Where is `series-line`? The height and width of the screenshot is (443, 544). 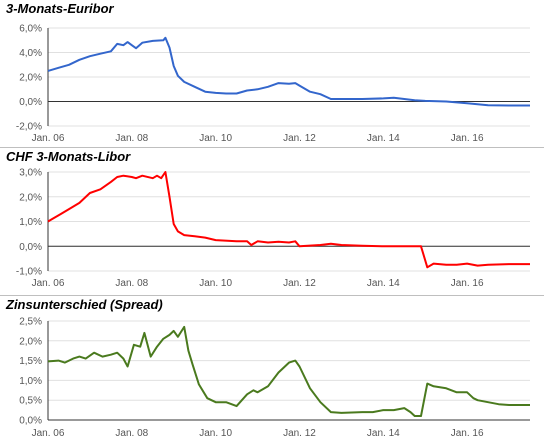
series-line is located at coordinates (288, 71).